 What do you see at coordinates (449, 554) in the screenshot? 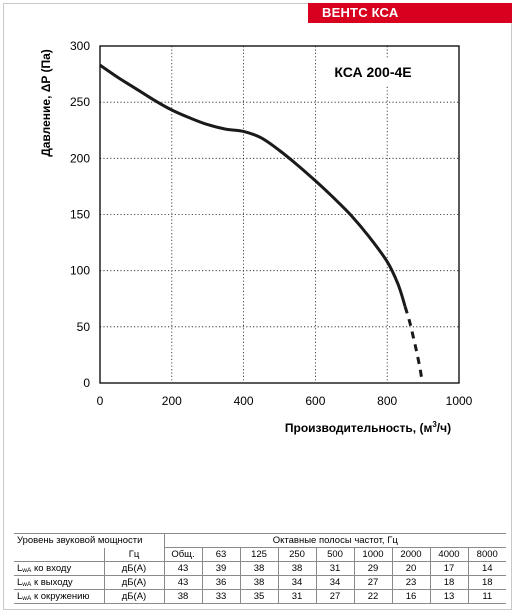
I see `column-header: 4000` at bounding box center [449, 554].